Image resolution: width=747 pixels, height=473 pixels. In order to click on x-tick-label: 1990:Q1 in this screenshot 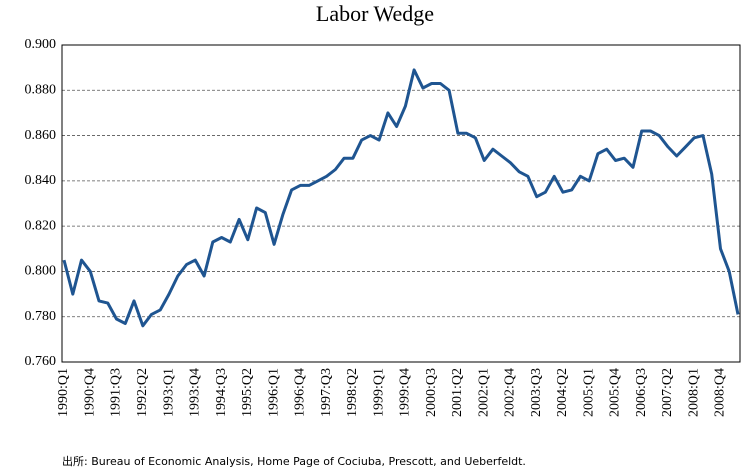, I will do `click(63, 392)`.